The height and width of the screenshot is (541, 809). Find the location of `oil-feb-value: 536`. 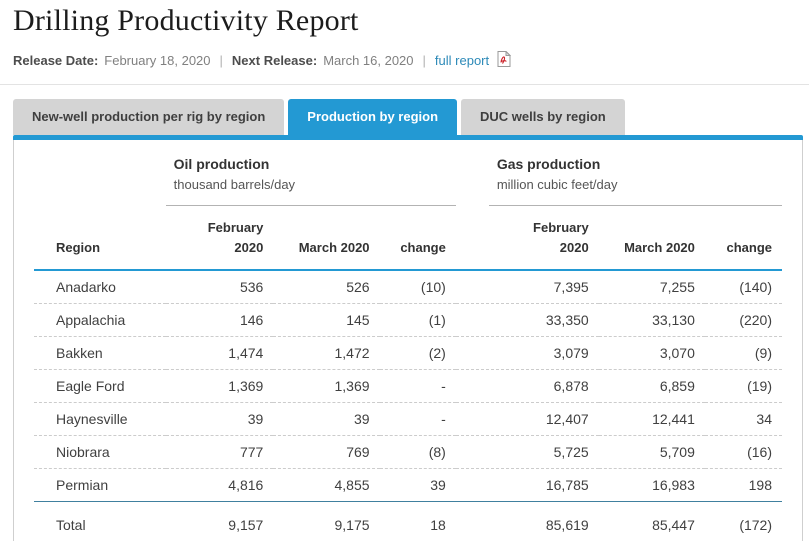

oil-feb-value: 536 is located at coordinates (219, 287).